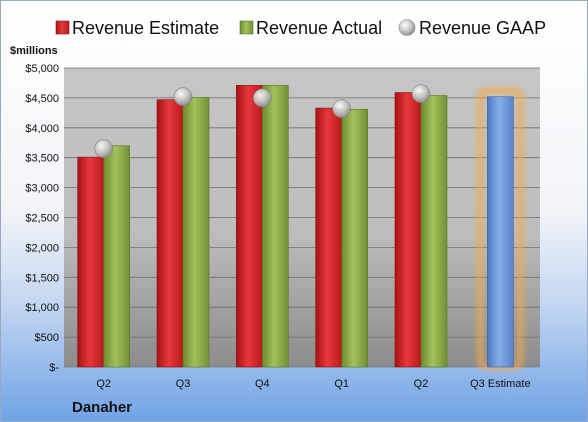  Describe the element at coordinates (145, 28) in the screenshot. I see `legend-label-revenue-estimate: Revenue Estimate` at that location.